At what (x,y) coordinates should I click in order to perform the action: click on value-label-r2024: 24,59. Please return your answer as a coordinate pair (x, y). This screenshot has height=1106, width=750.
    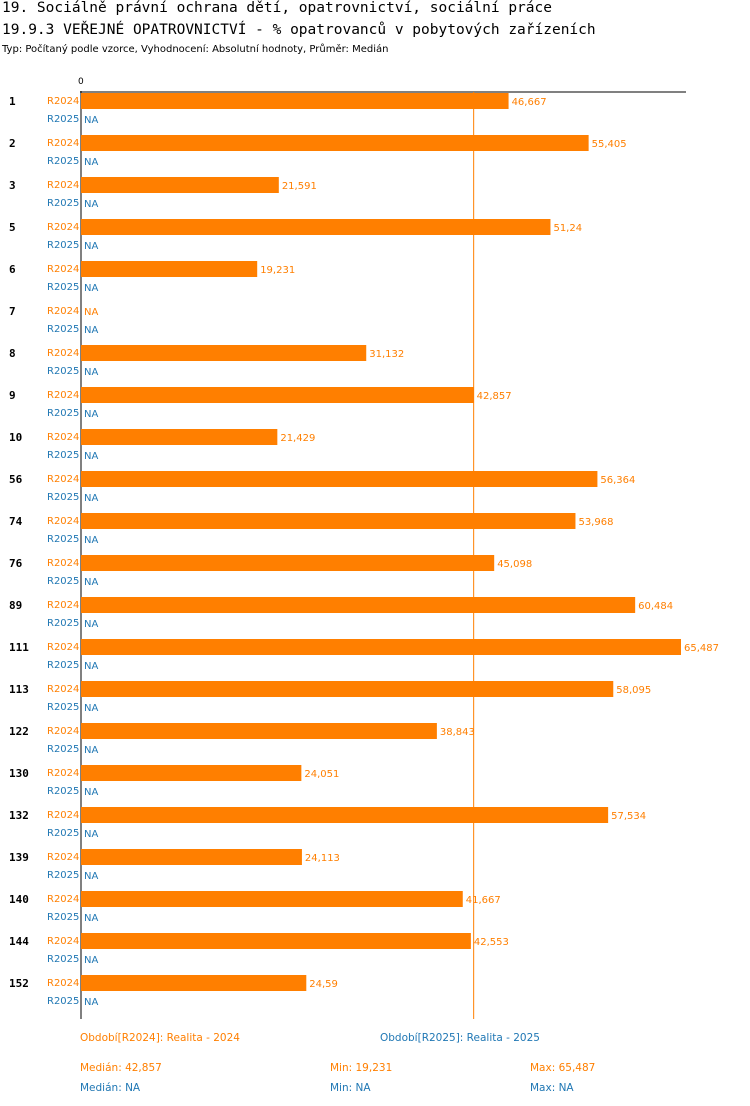
    Looking at the image, I should click on (323, 984).